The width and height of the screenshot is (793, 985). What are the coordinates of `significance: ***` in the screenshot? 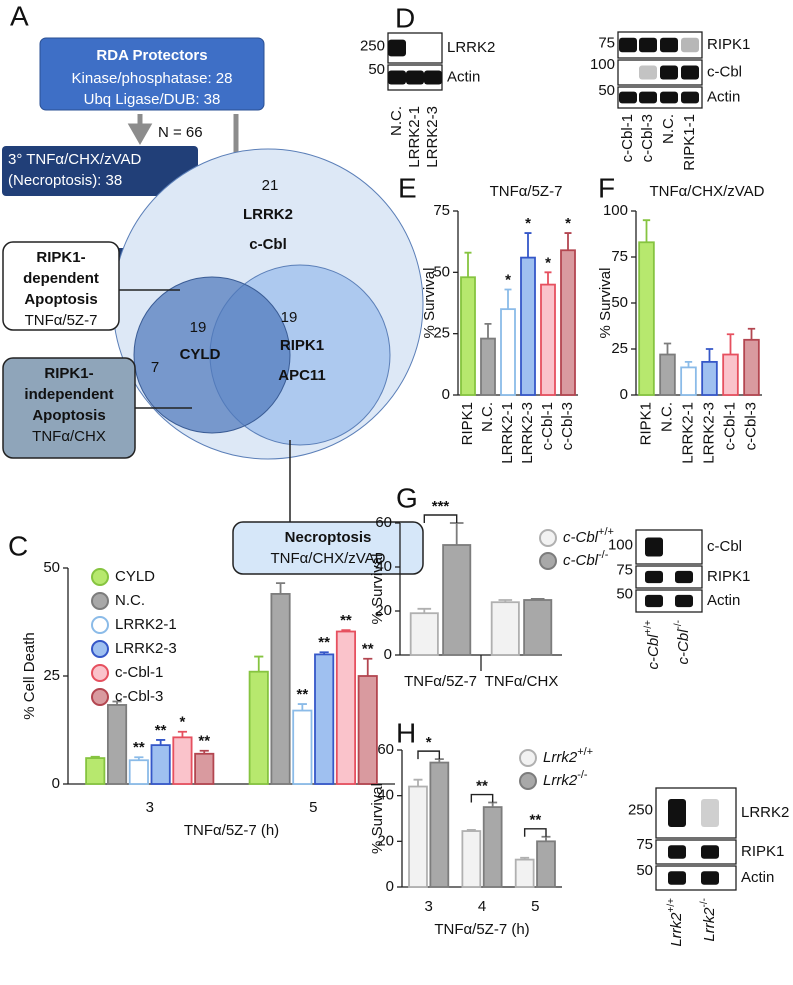 It's located at (441, 506).